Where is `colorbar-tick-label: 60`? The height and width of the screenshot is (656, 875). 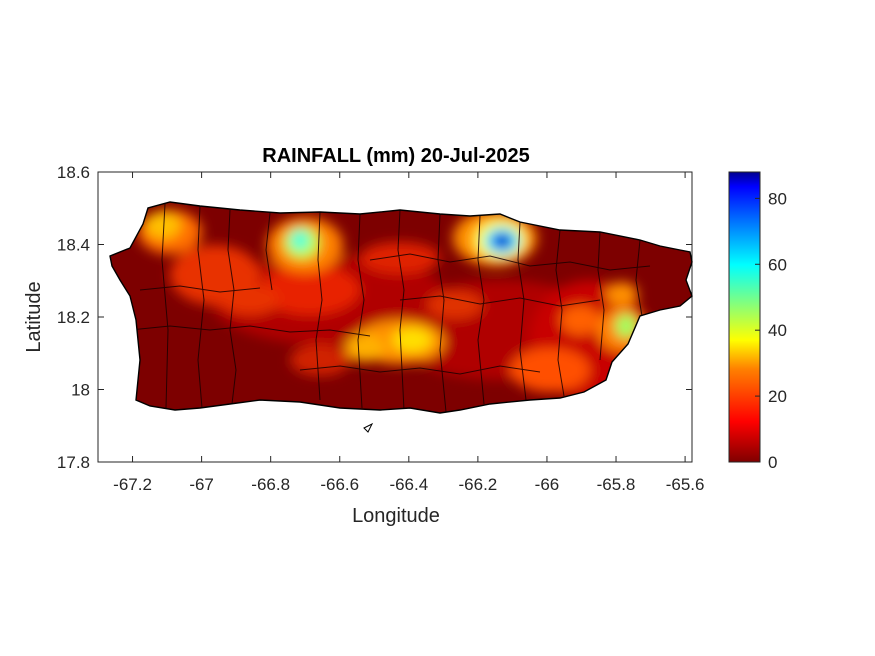 colorbar-tick-label: 60 is located at coordinates (777, 264).